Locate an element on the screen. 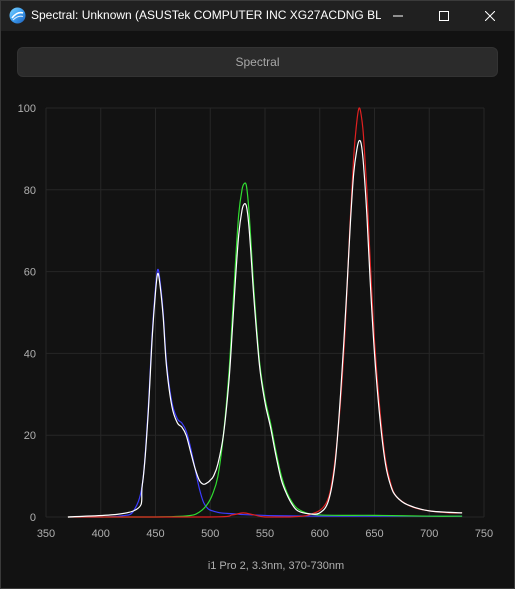 This screenshot has width=515, height=589. close-icon is located at coordinates (490, 15).